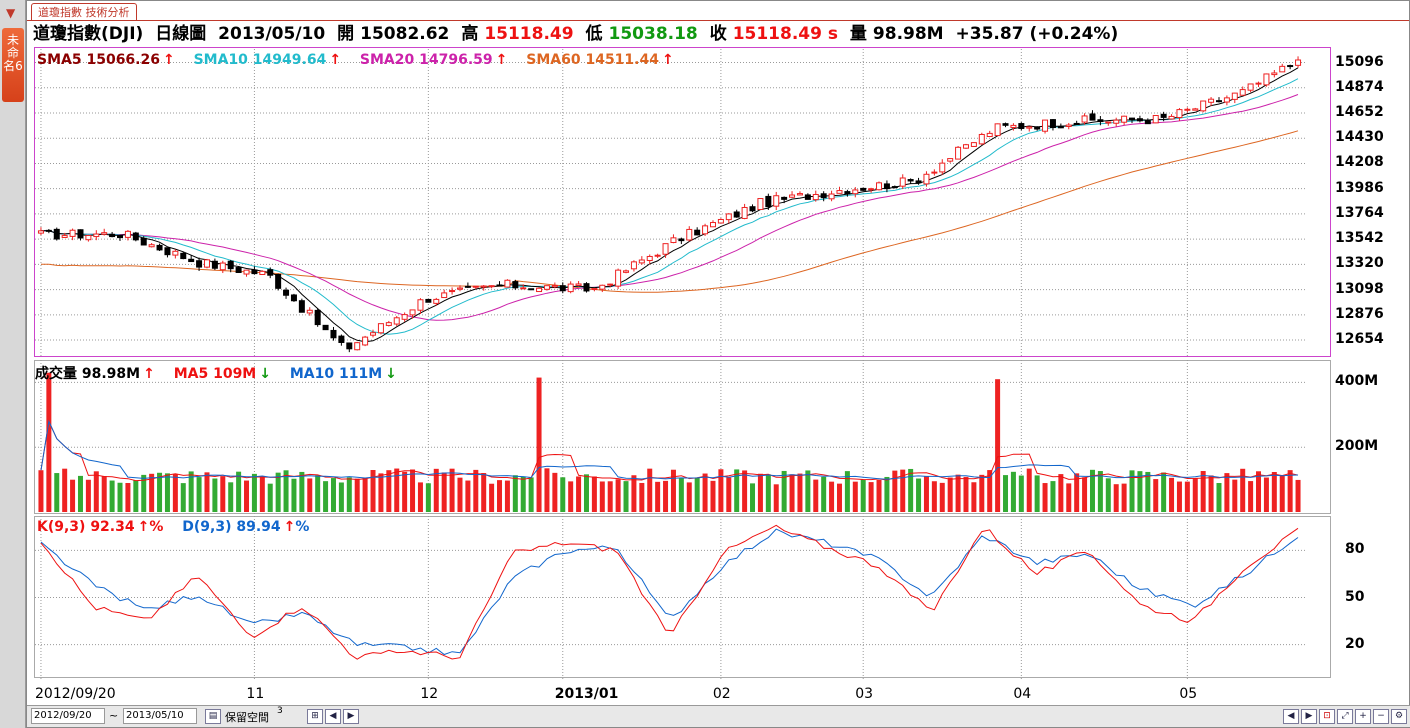 The height and width of the screenshot is (728, 1410). I want to click on change-value: +35.87 (+0.24%), so click(1037, 34).